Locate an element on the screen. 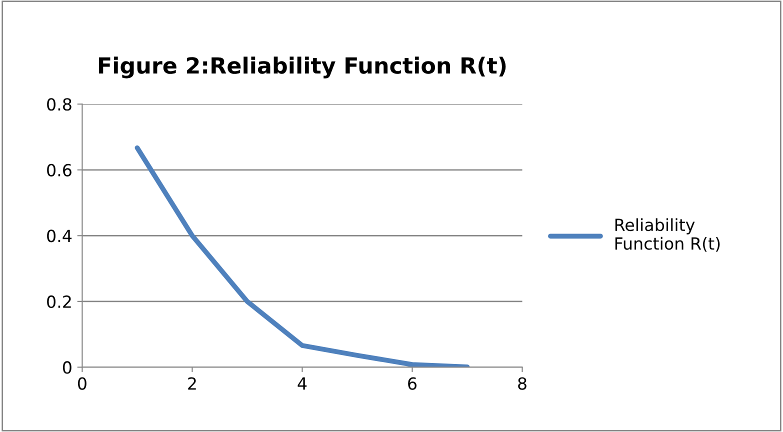 This screenshot has width=783, height=432. y-tick-label: 0.8 is located at coordinates (59, 104).